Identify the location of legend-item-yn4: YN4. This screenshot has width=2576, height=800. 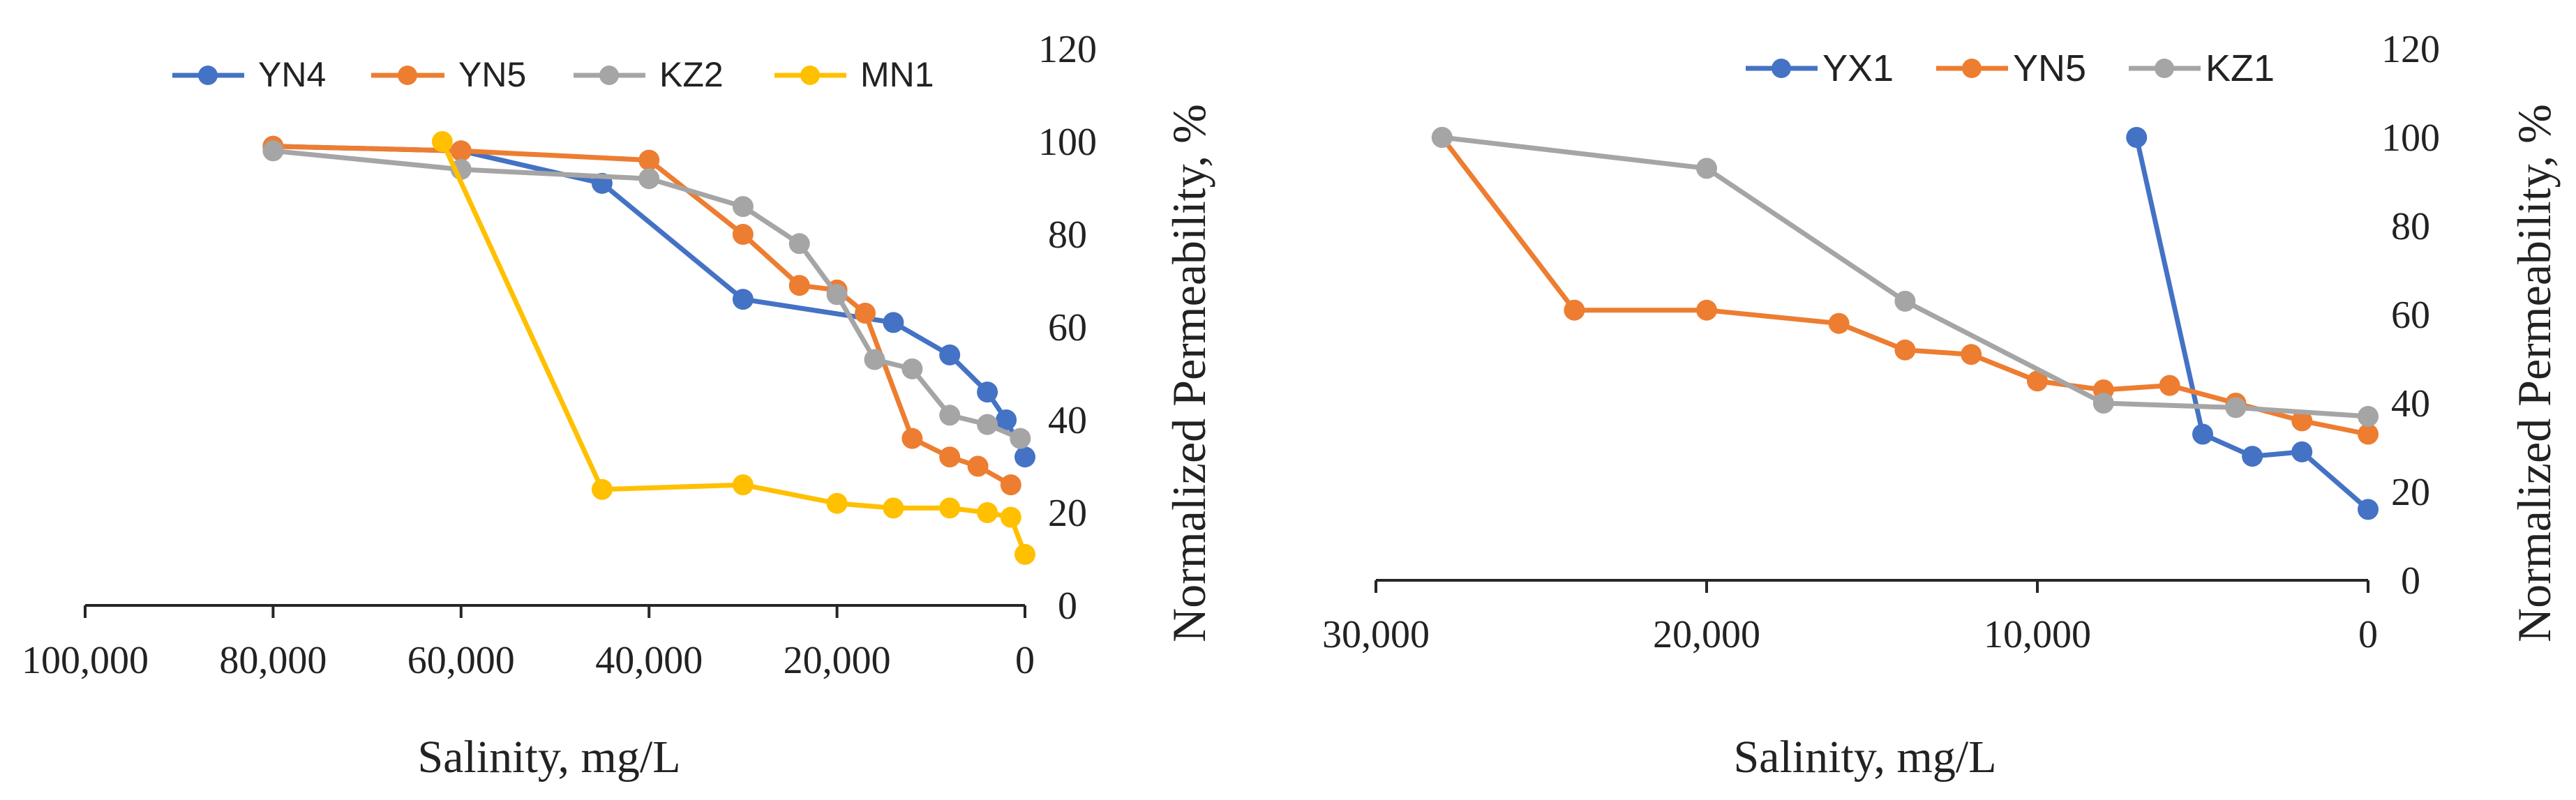
(249, 75).